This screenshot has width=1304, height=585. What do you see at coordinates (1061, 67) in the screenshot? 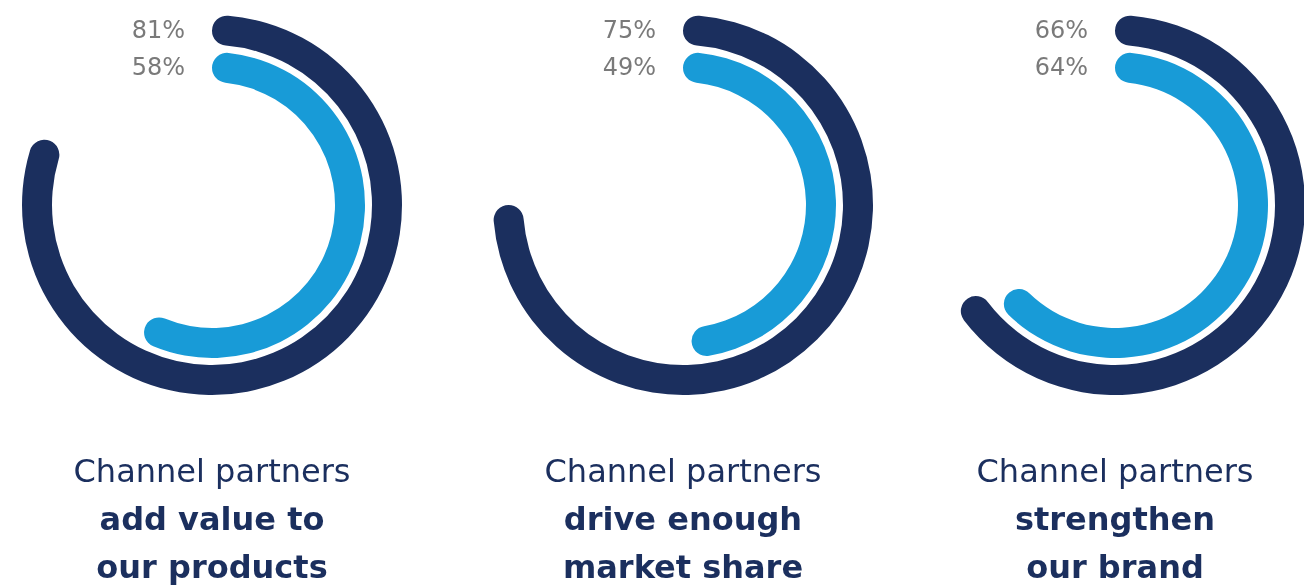
I see `data-label: 64%` at bounding box center [1061, 67].